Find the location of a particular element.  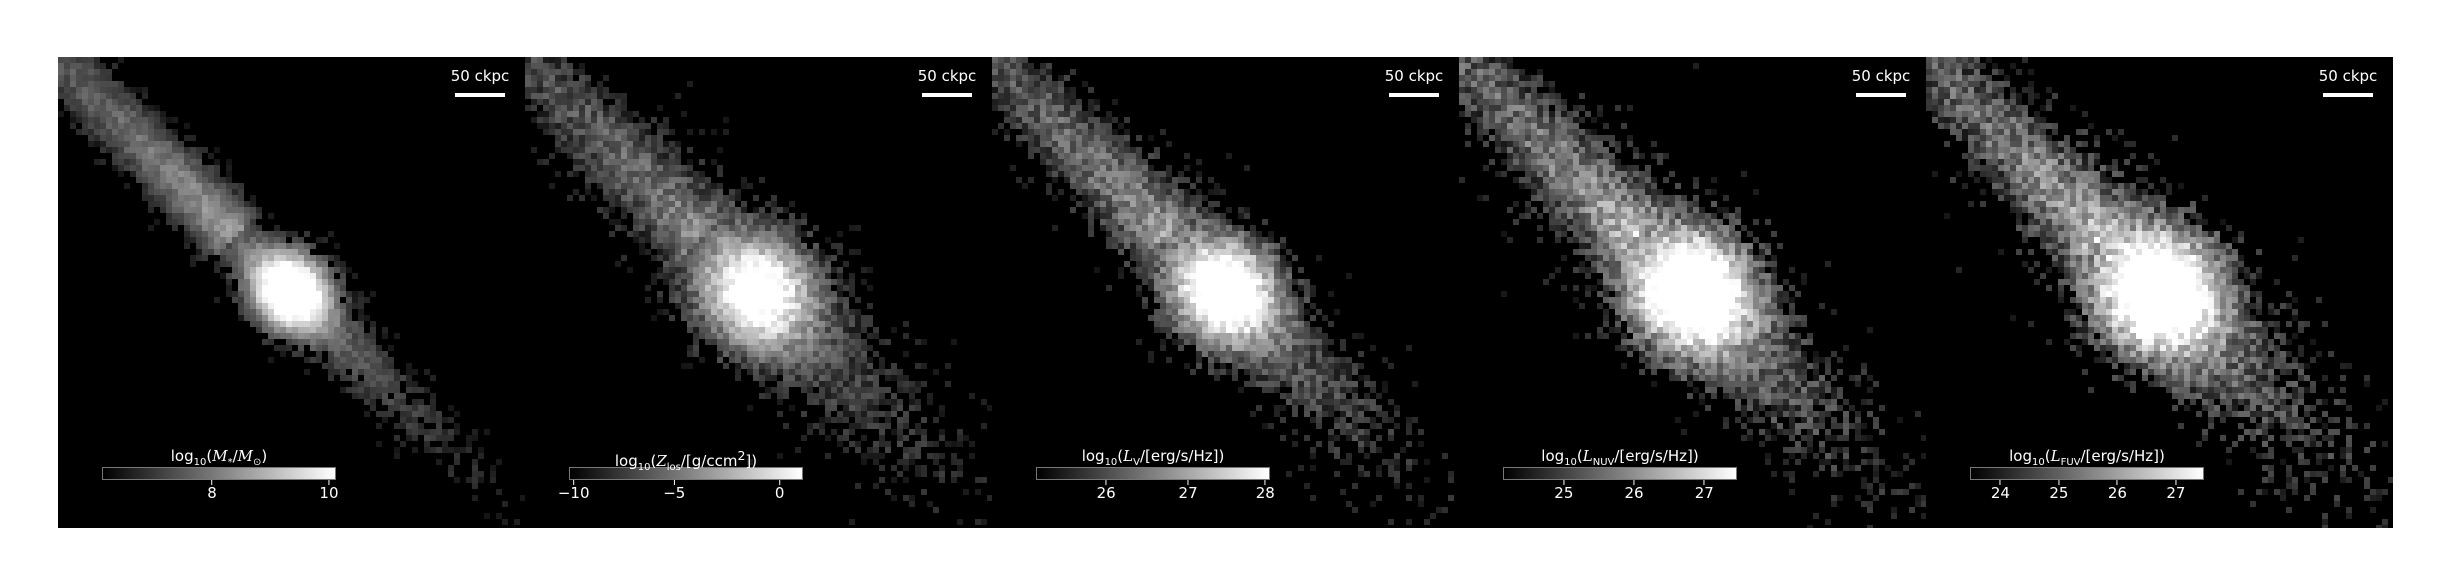

colorbar-tick: 28 is located at coordinates (1265, 491).